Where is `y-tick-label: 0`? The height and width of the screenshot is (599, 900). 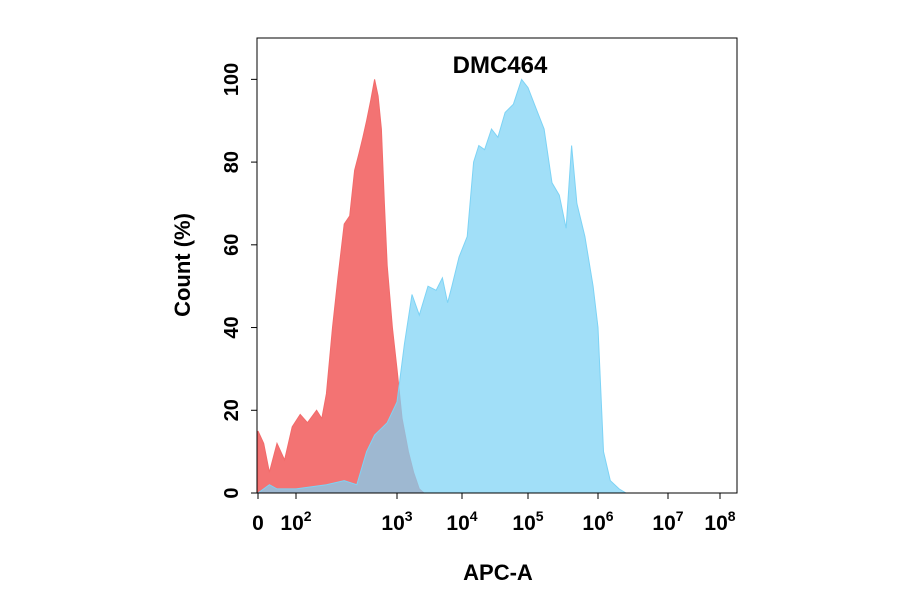
y-tick-label: 0 is located at coordinates (232, 492).